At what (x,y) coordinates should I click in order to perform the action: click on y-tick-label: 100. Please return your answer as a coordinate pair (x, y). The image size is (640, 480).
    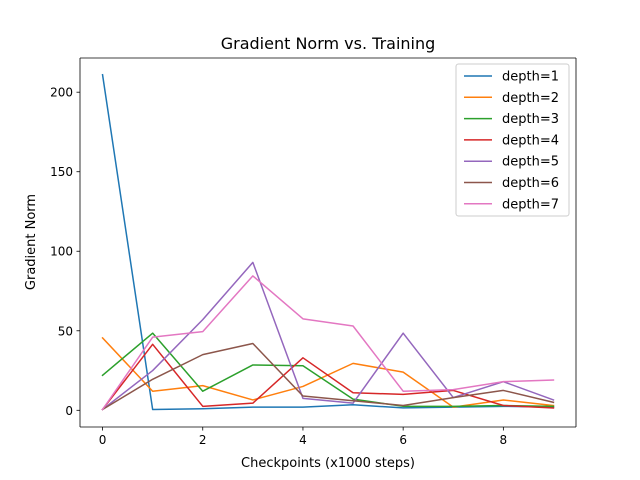
    Looking at the image, I should click on (61, 252).